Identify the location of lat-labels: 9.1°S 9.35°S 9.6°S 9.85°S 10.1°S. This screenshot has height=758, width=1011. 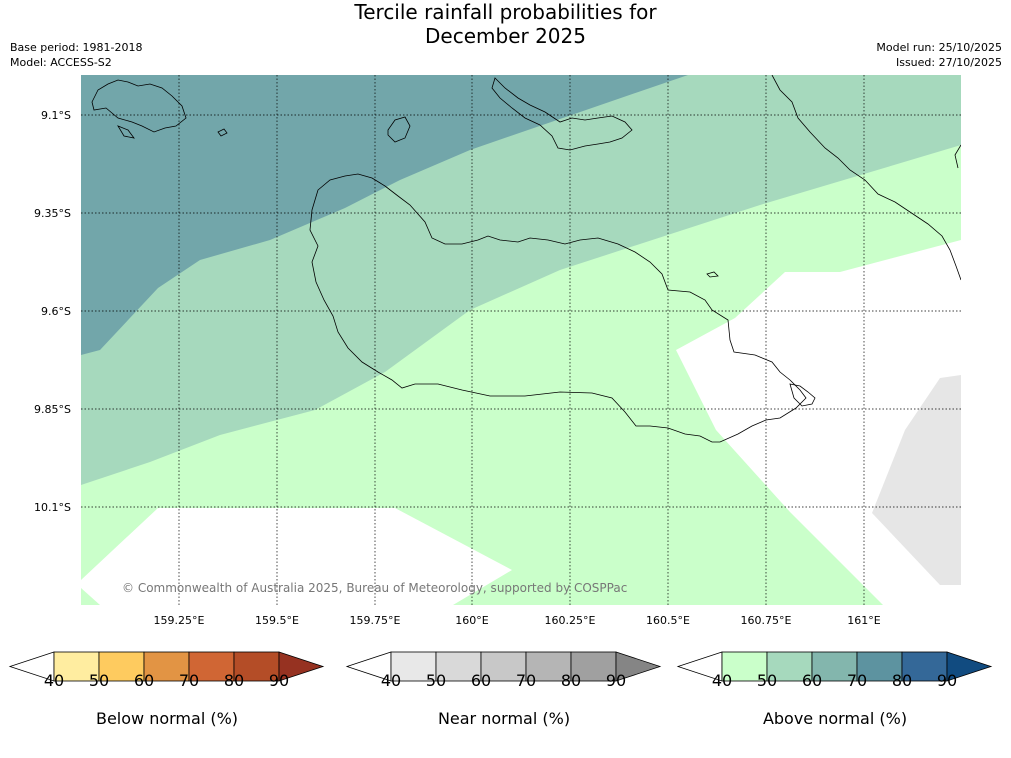
(52, 311).